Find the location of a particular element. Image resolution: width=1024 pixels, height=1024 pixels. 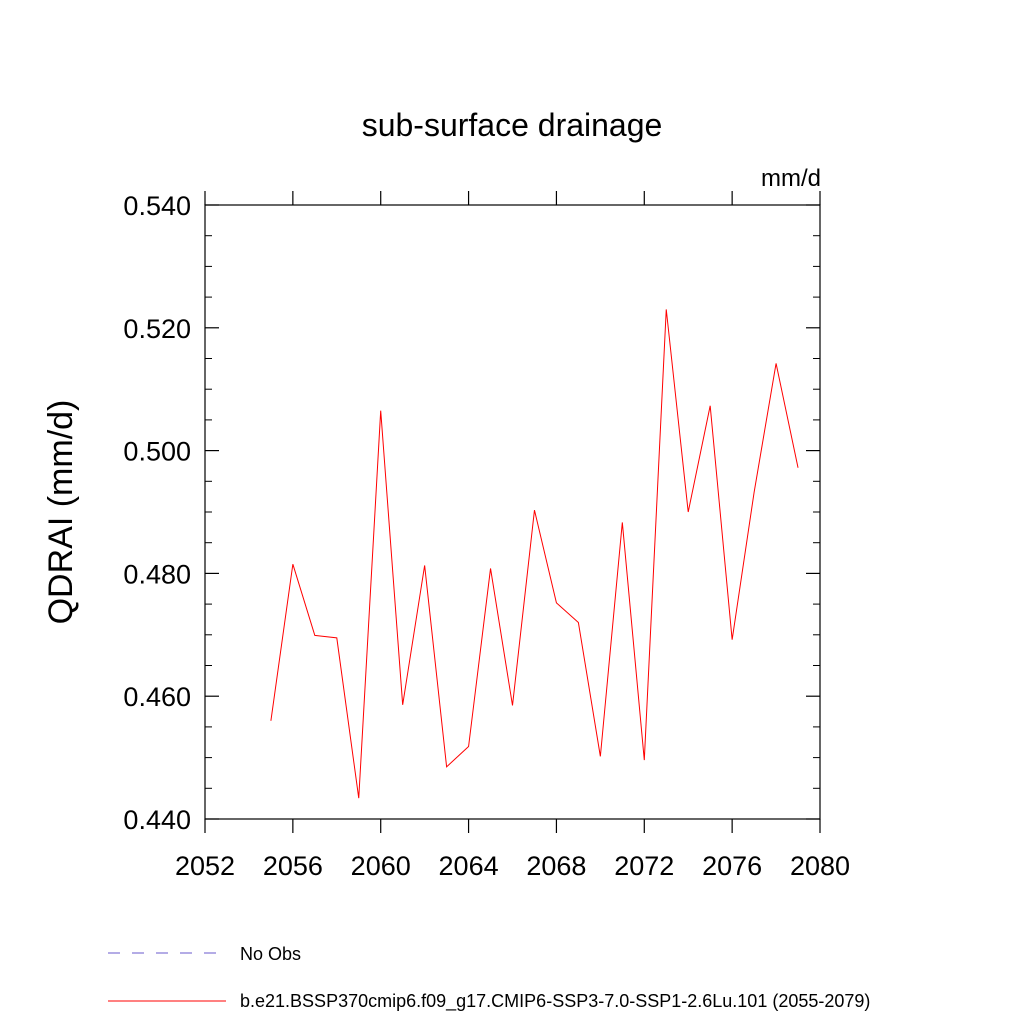

x-tick-label: 2052 is located at coordinates (205, 866).